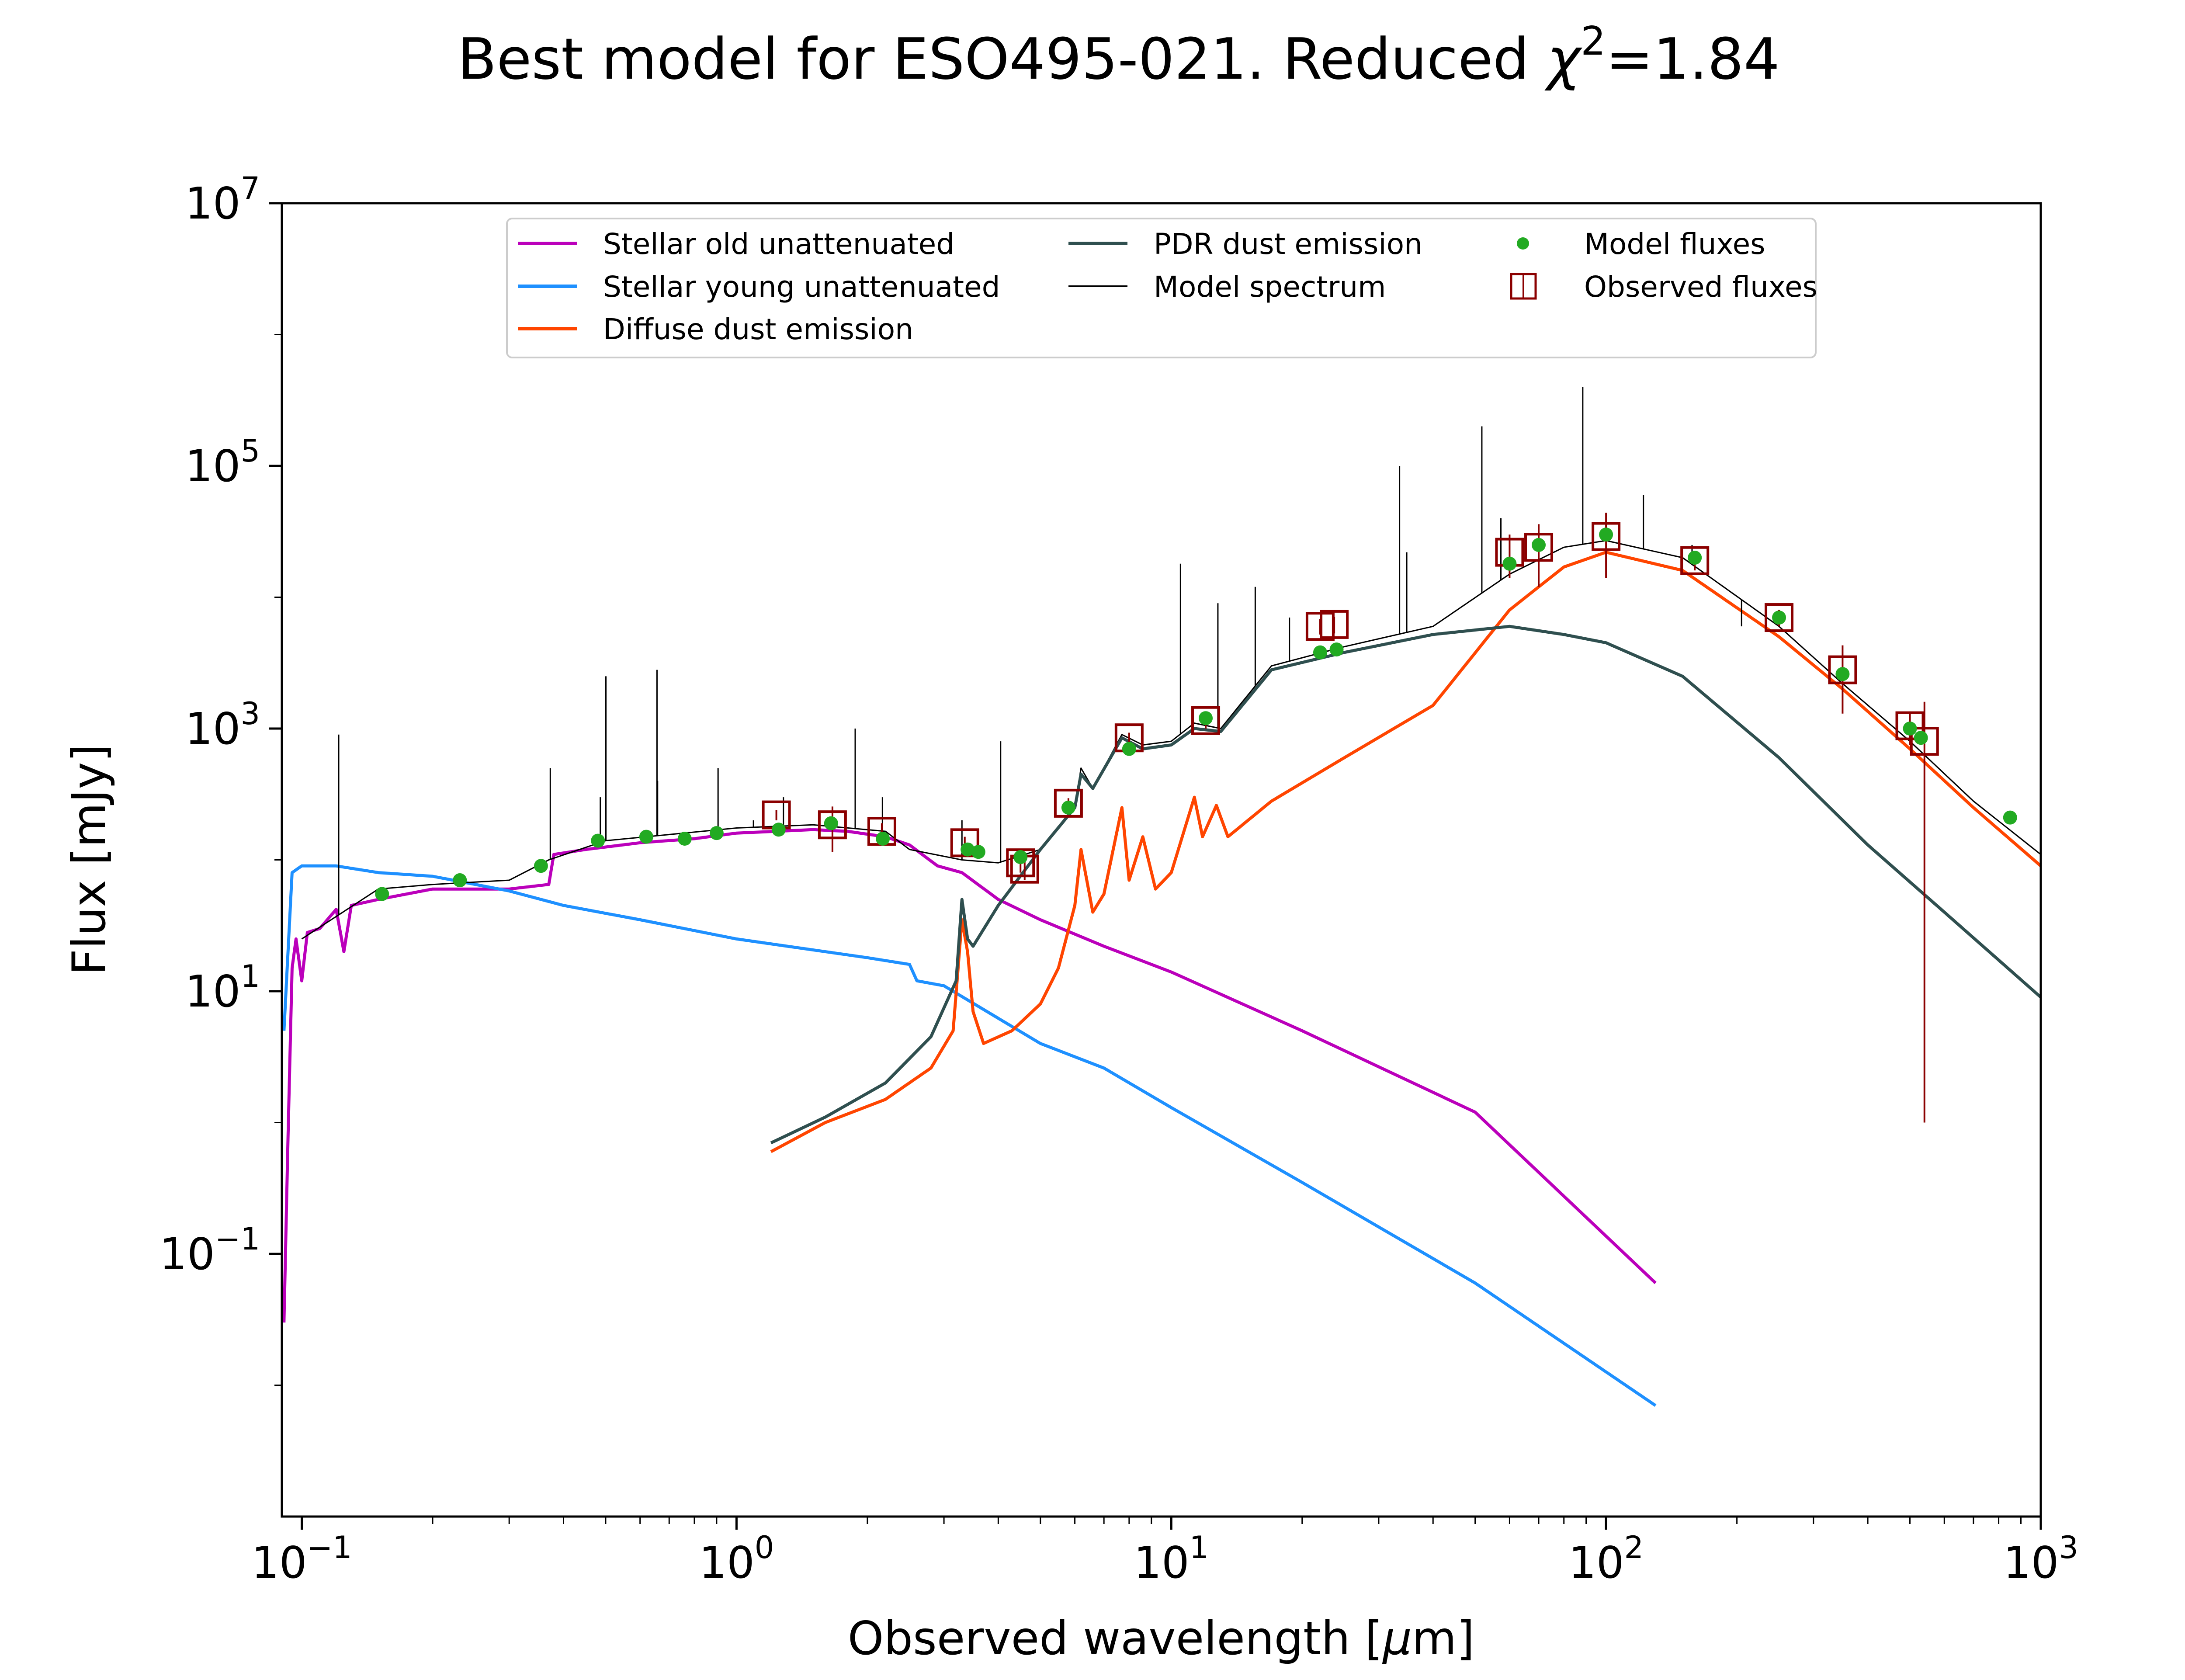 This screenshot has height=1680, width=2185. I want to click on x-tick-label: 10¹, so click(1172, 1559).